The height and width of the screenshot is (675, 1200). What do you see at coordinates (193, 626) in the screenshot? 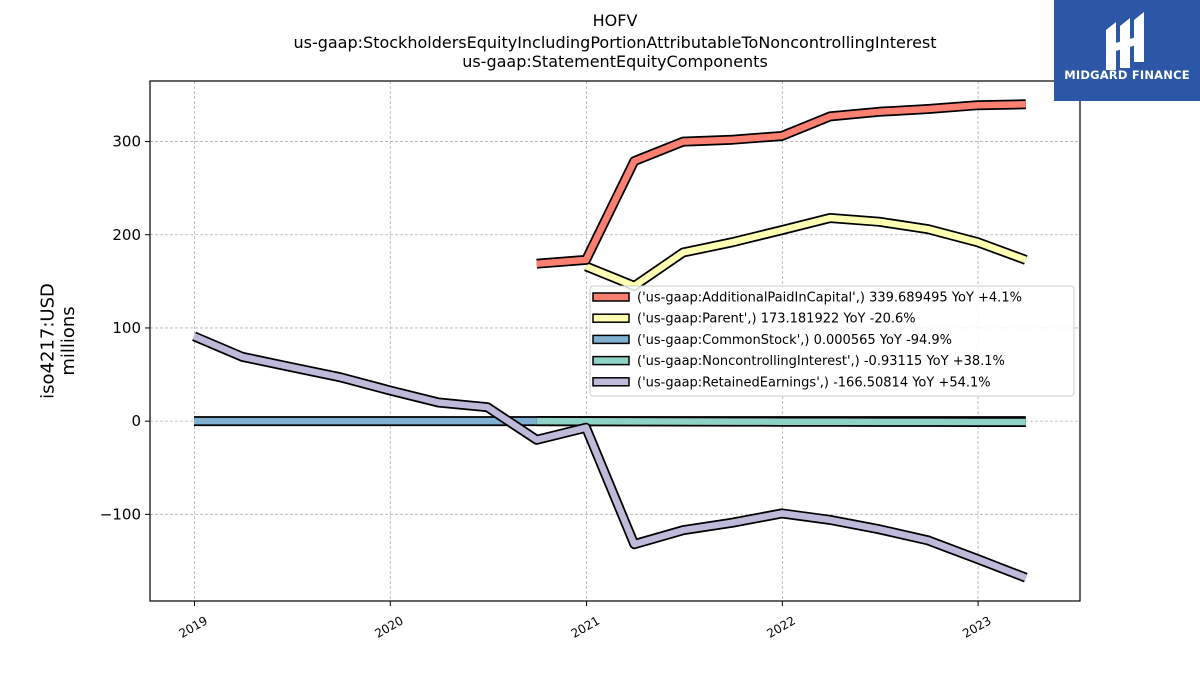
I see `x-tick-label: 2019` at bounding box center [193, 626].